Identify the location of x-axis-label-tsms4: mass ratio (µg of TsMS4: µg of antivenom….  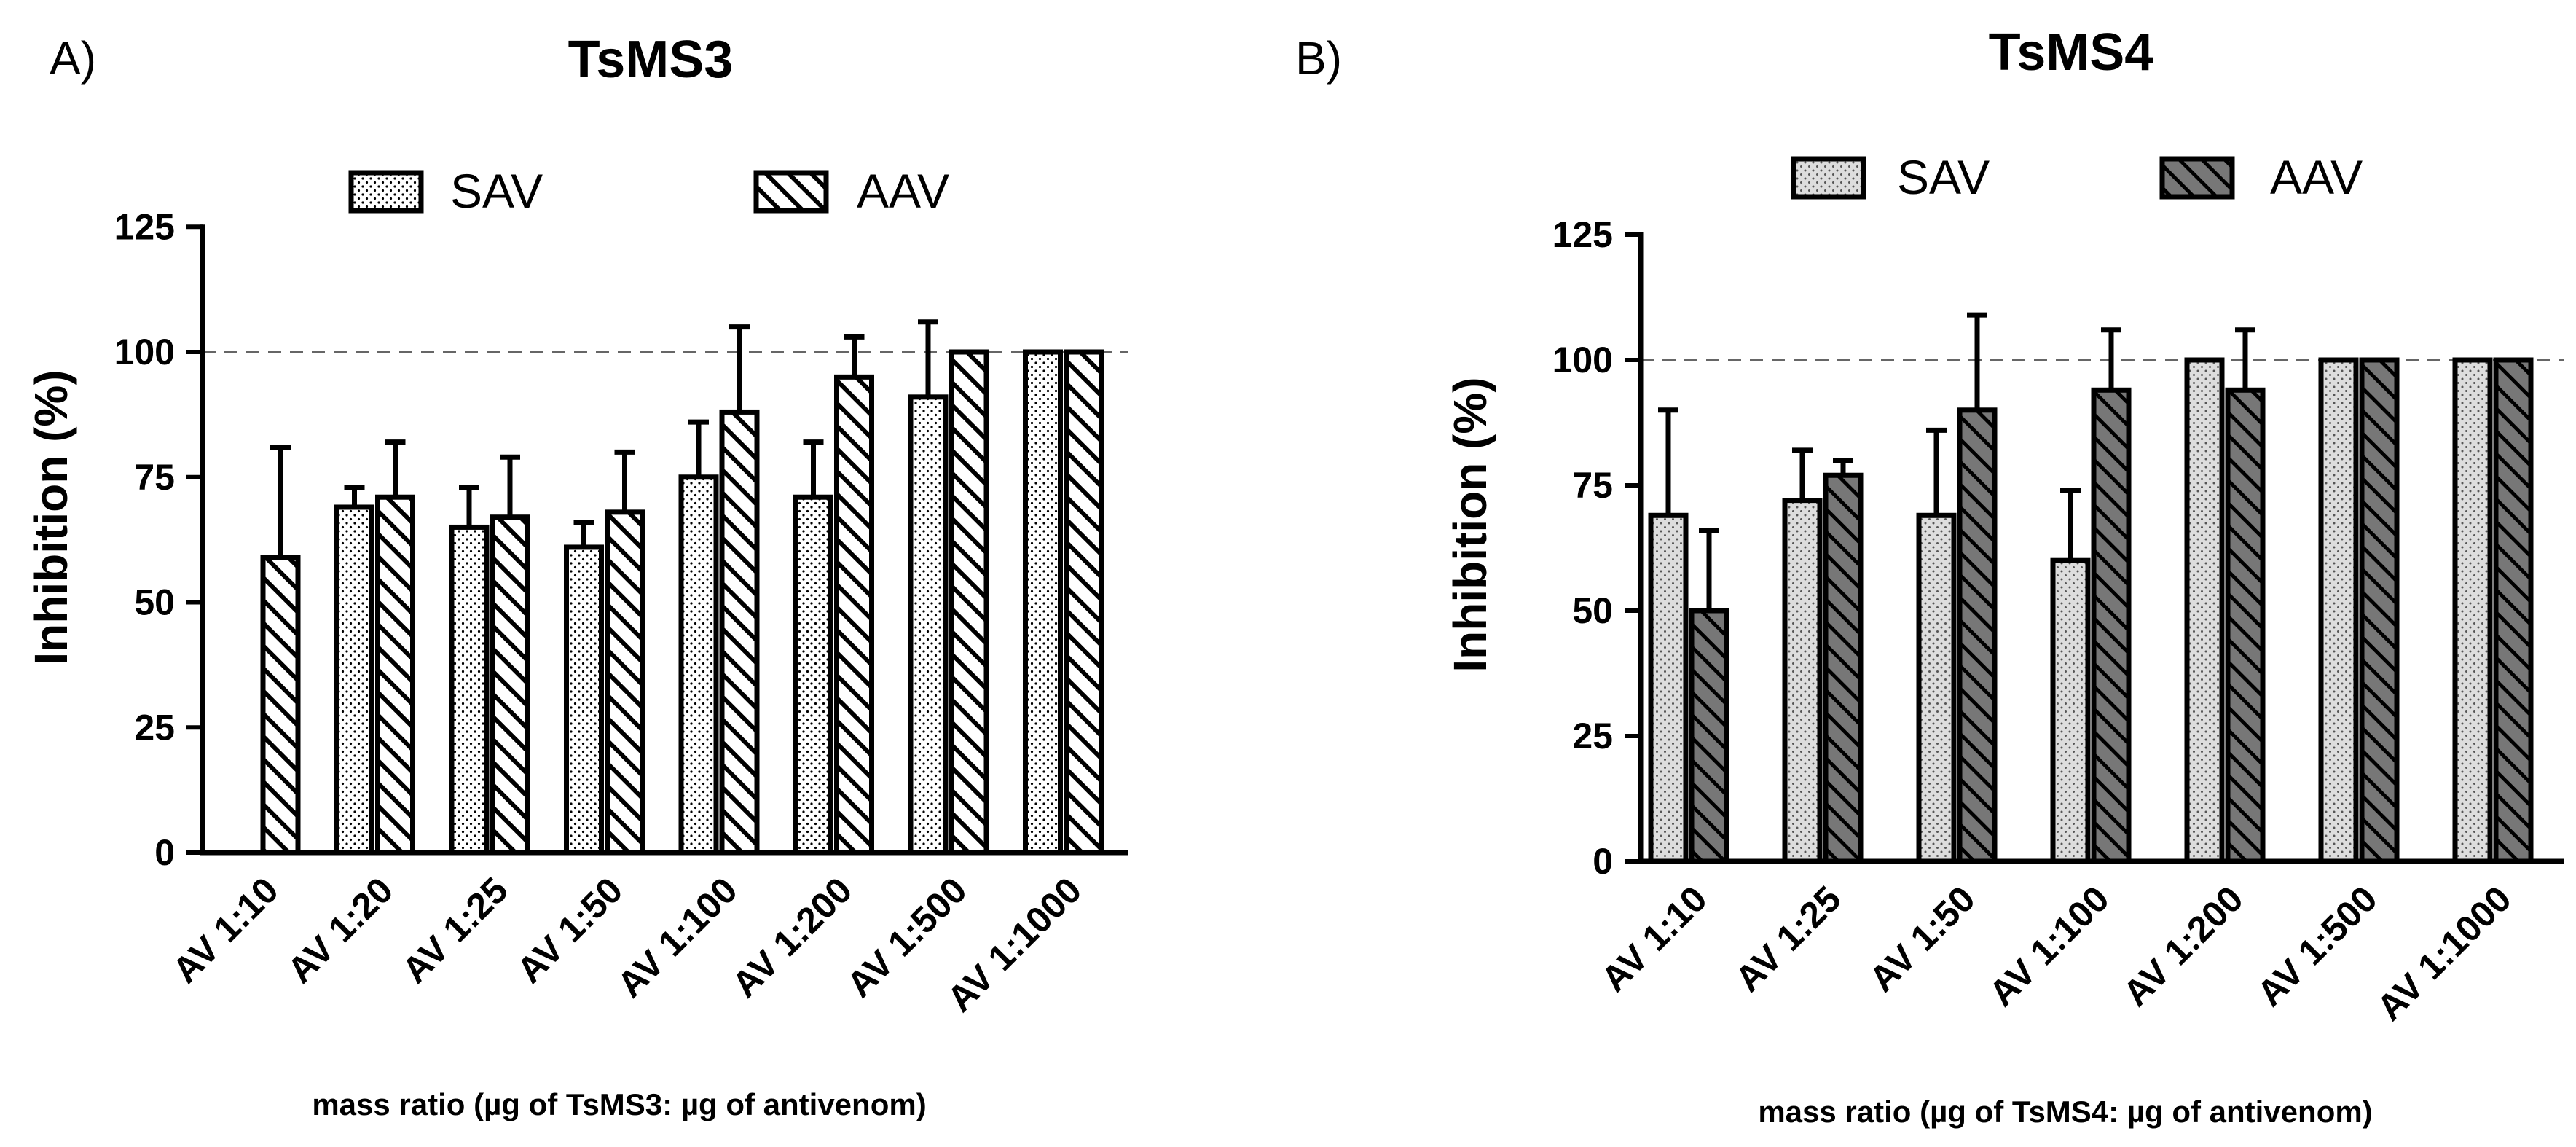
(2065, 1112).